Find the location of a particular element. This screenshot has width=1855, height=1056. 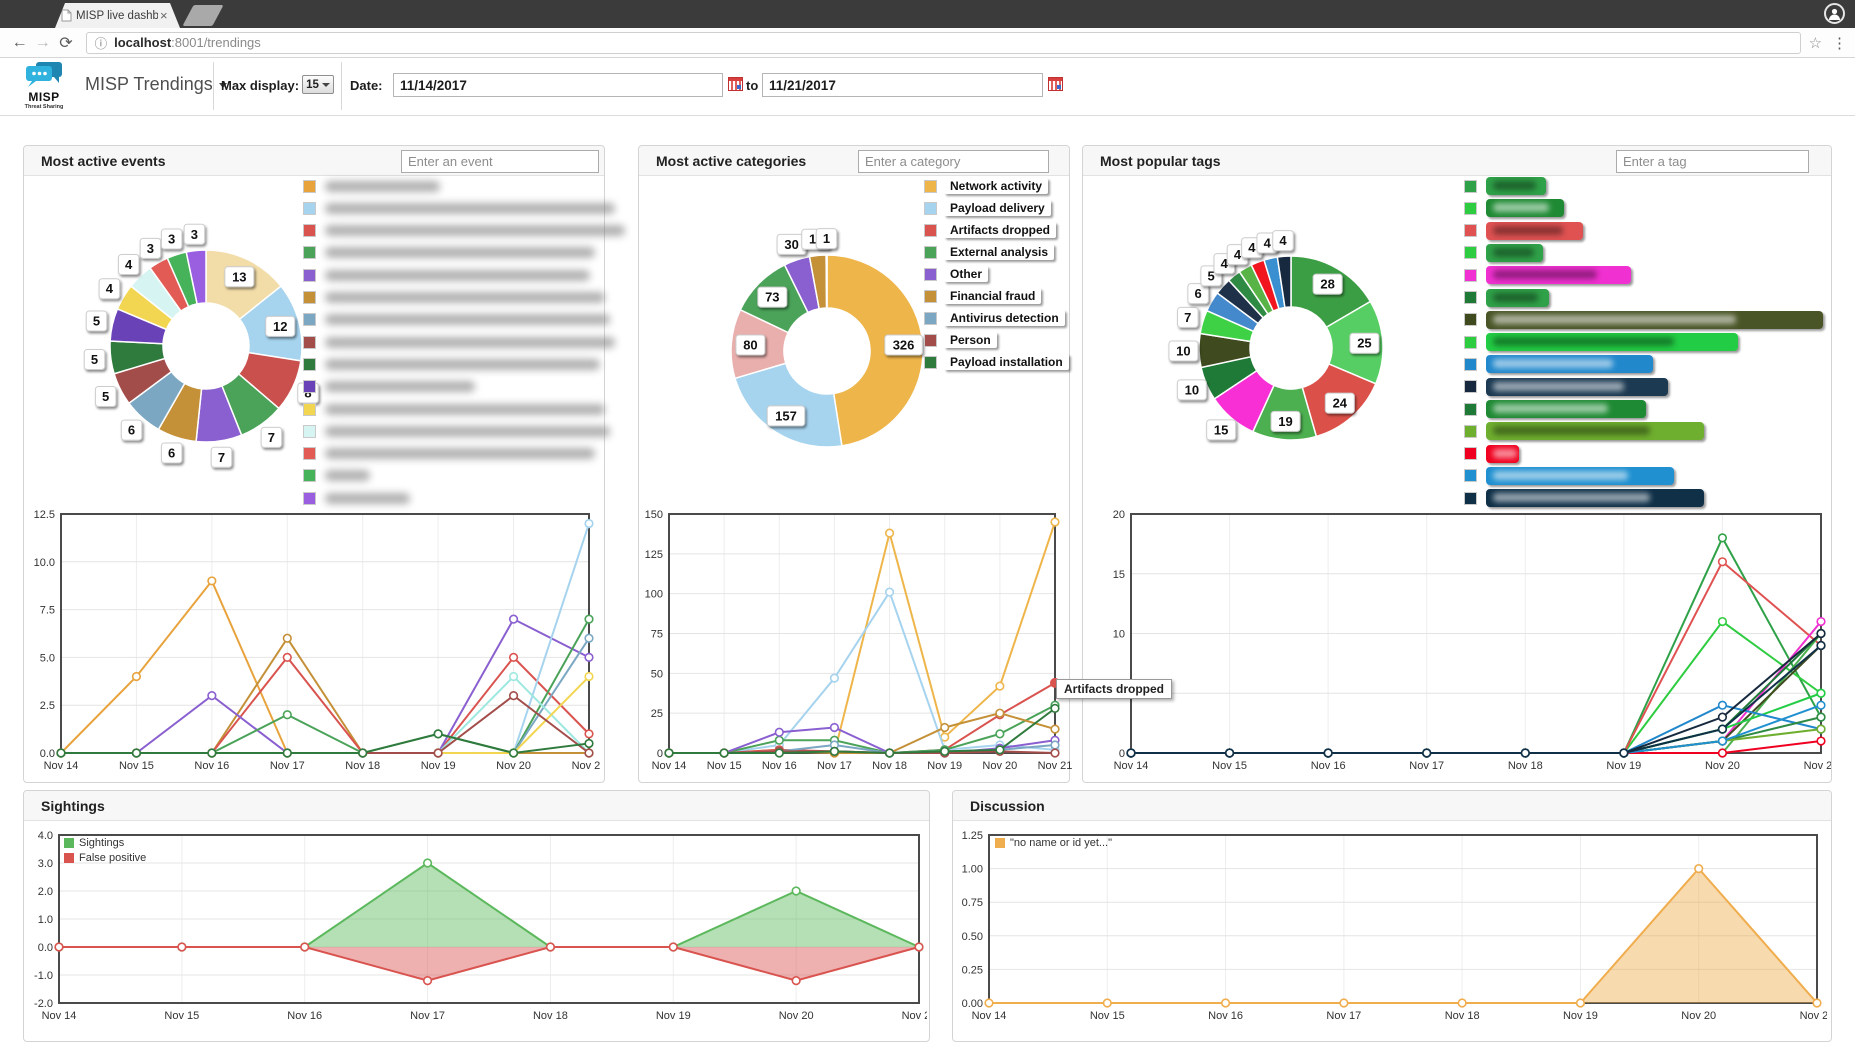

legend-item: "no name or id yet..." is located at coordinates (1053, 843).